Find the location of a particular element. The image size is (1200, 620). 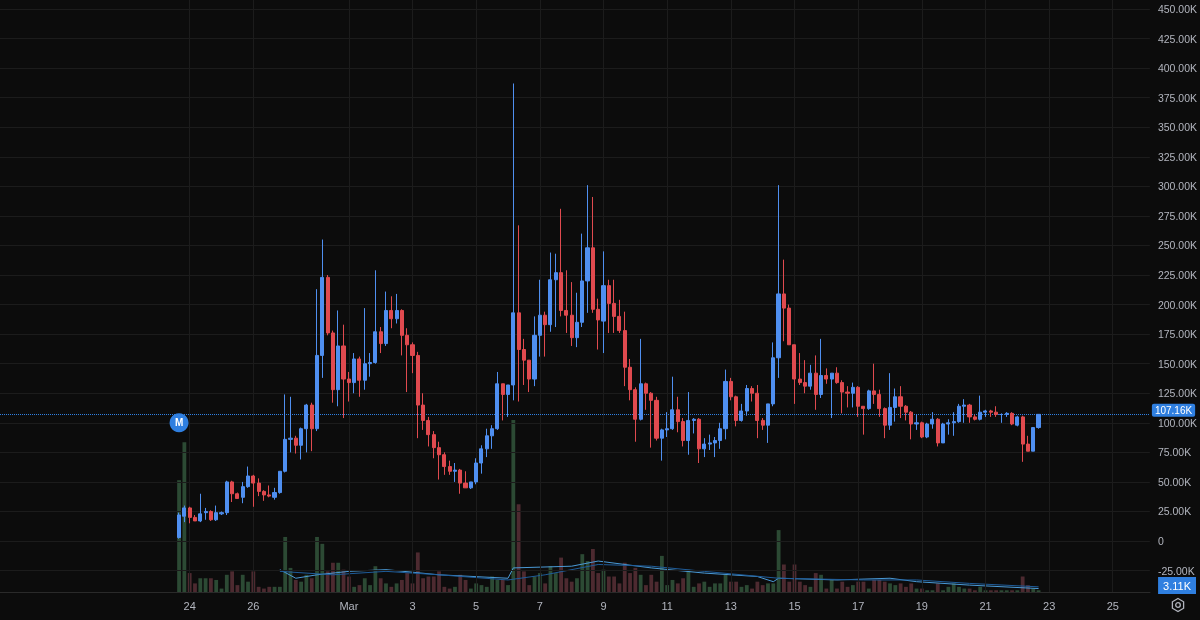

y-tick-label: 50.00K is located at coordinates (1174, 481).